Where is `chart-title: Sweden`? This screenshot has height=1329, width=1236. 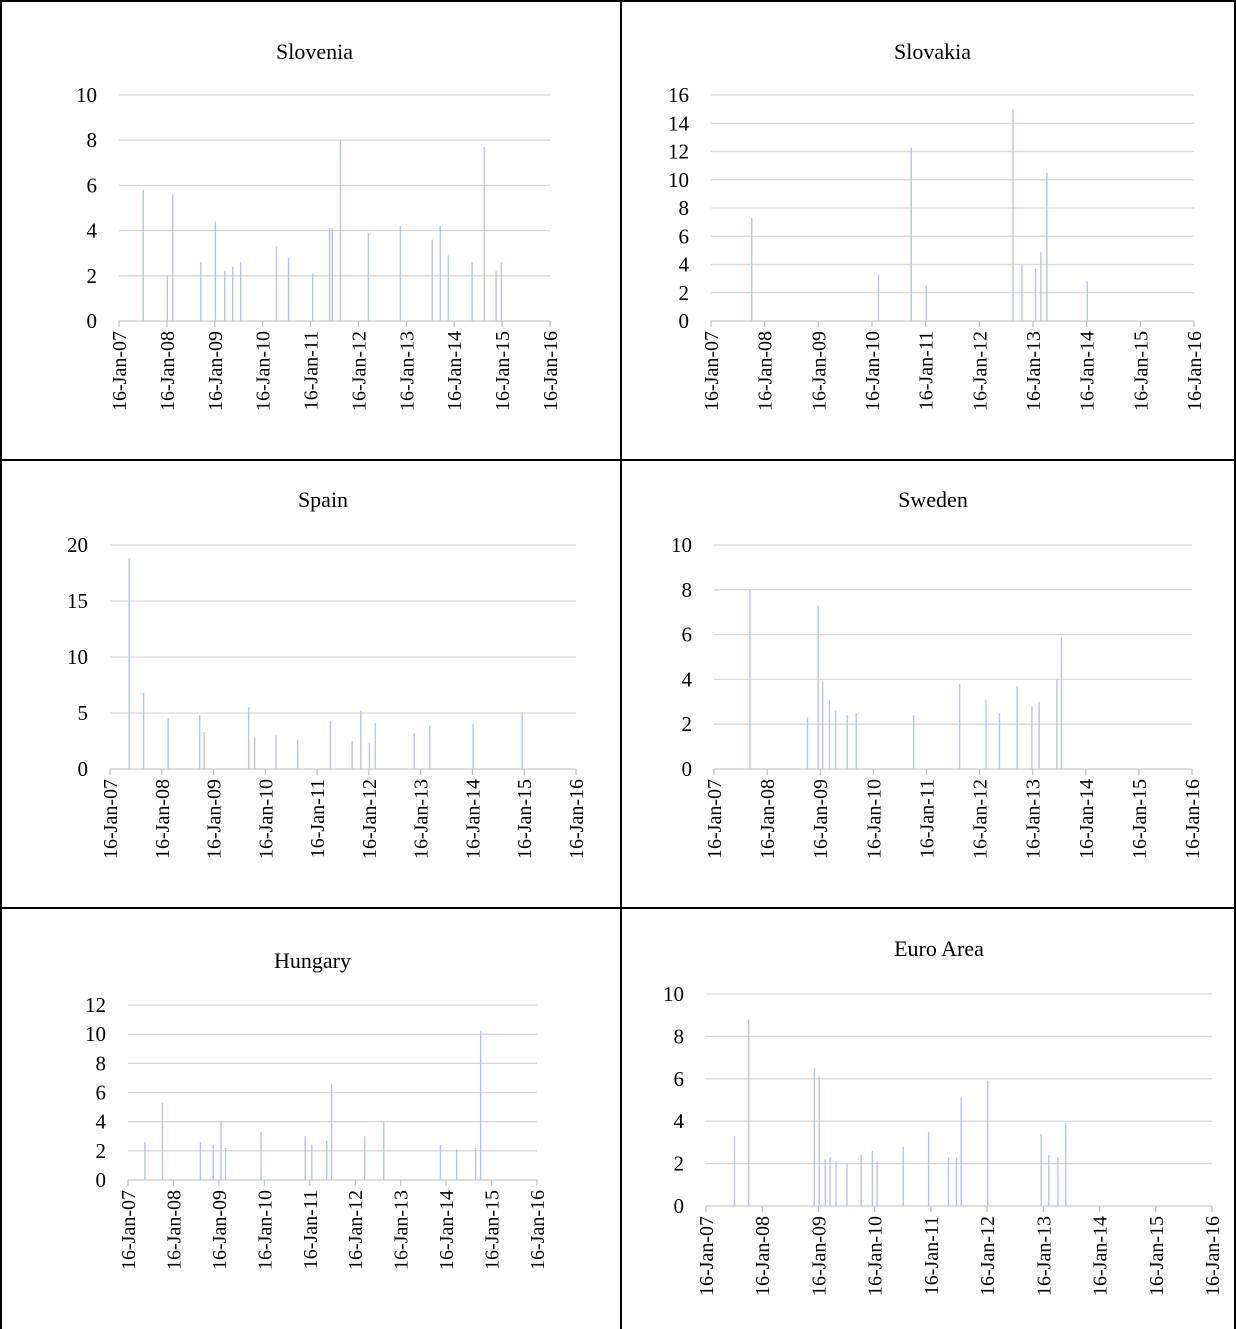 chart-title: Sweden is located at coordinates (933, 499).